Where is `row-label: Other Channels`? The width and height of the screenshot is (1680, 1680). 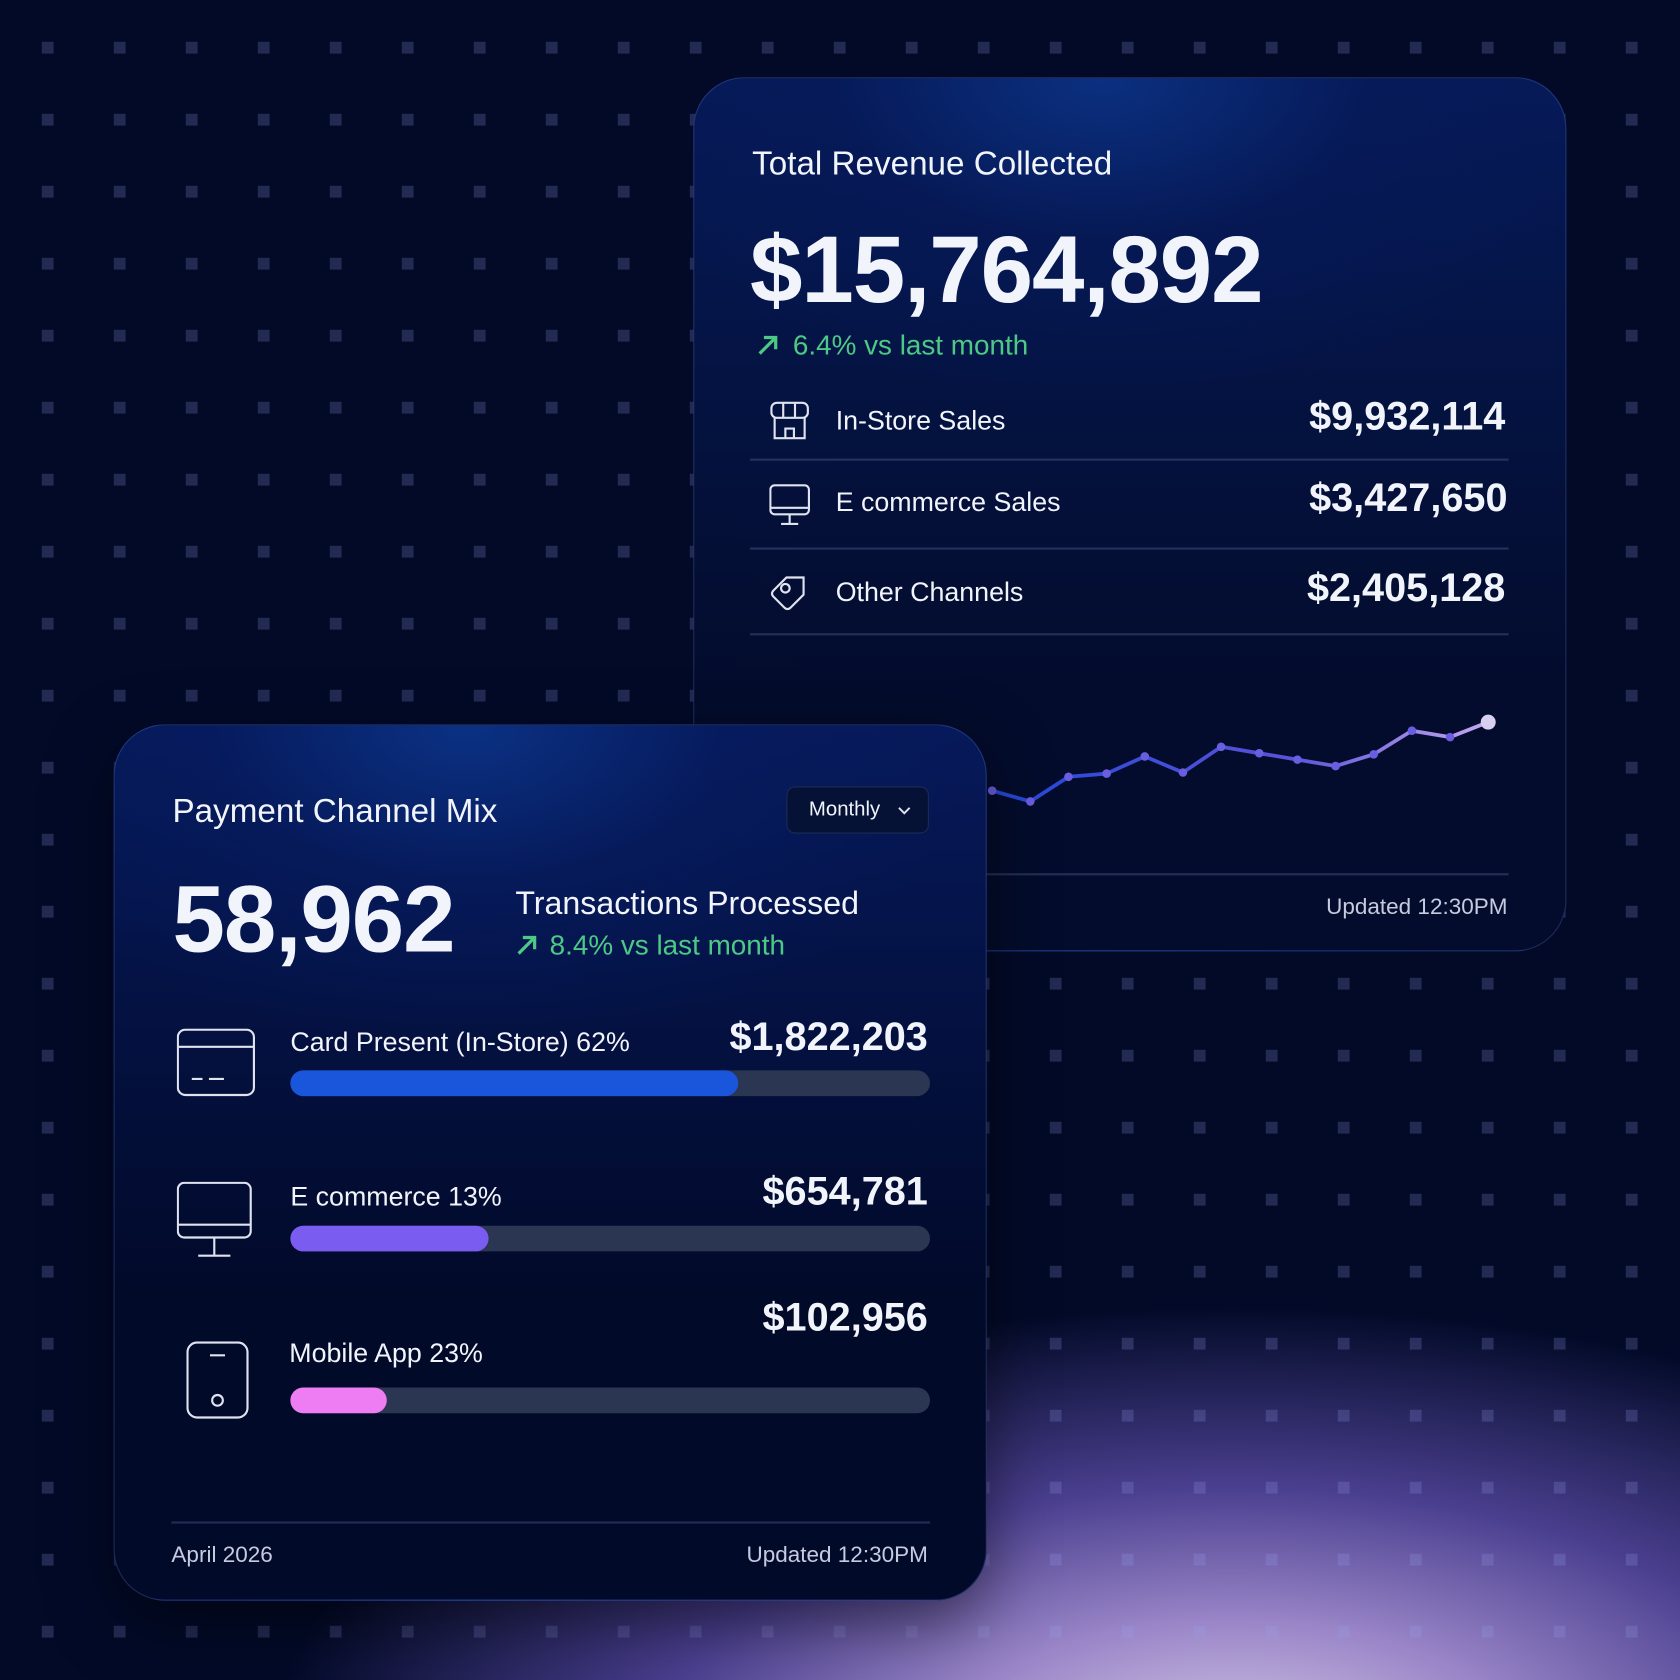 row-label: Other Channels is located at coordinates (929, 592).